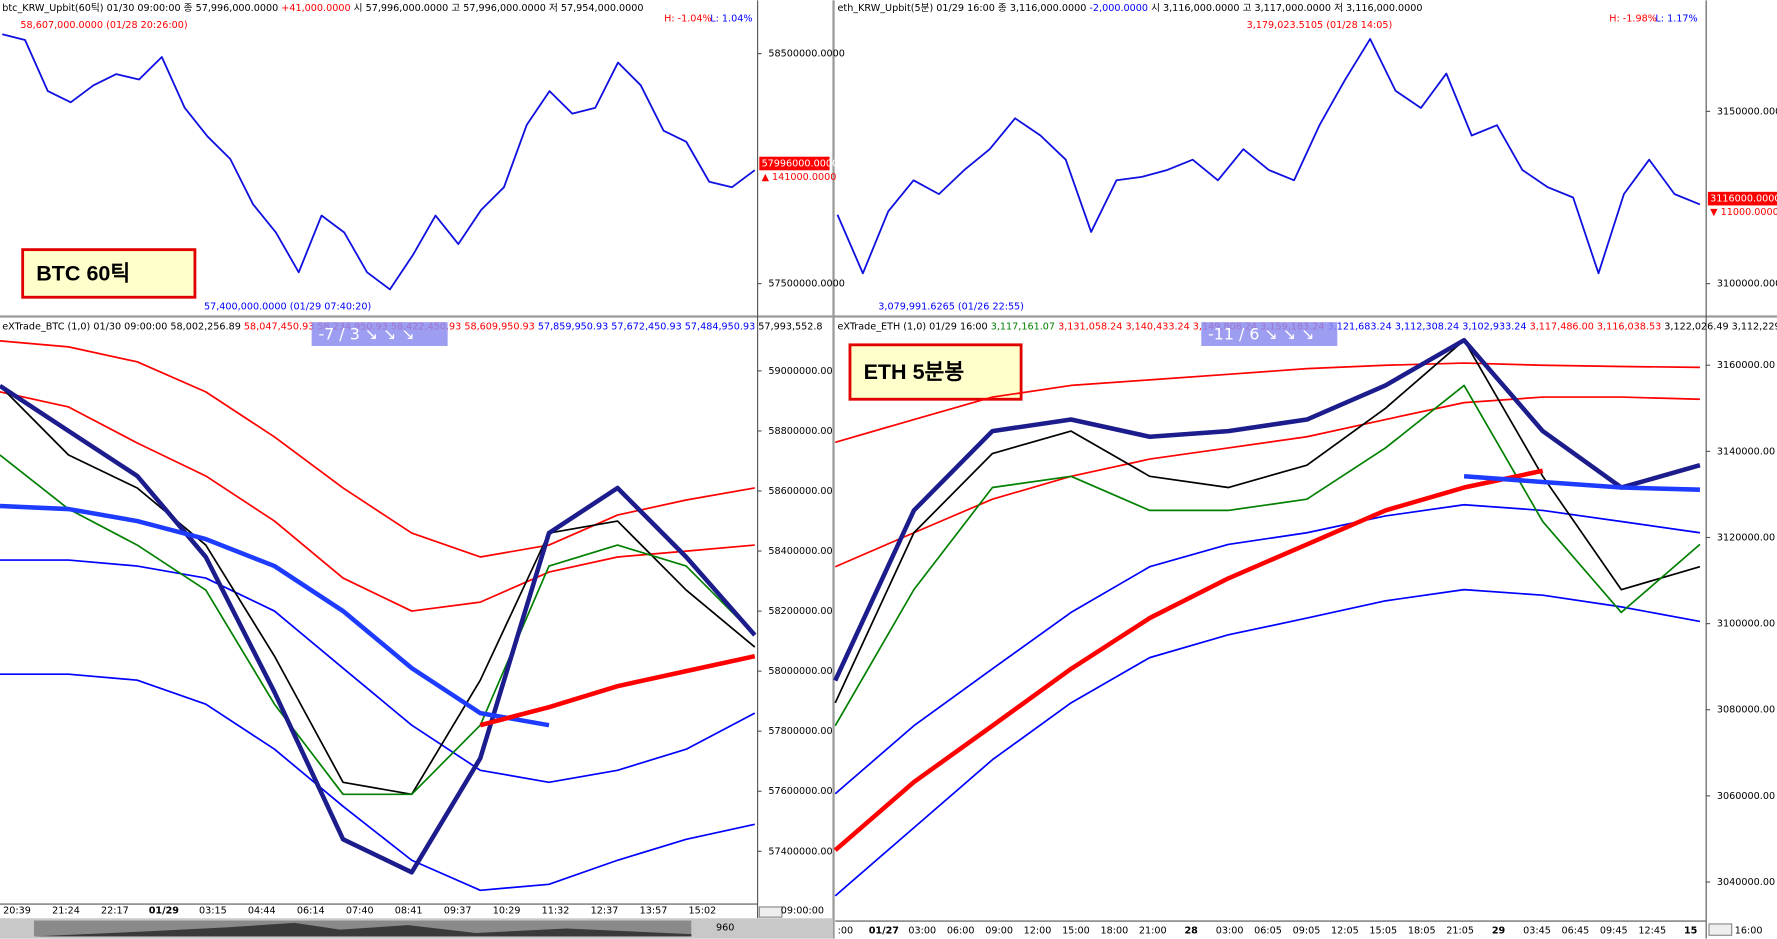 This screenshot has height=939, width=1777. I want to click on y-tick-label: 57500000.0000, so click(806, 284).